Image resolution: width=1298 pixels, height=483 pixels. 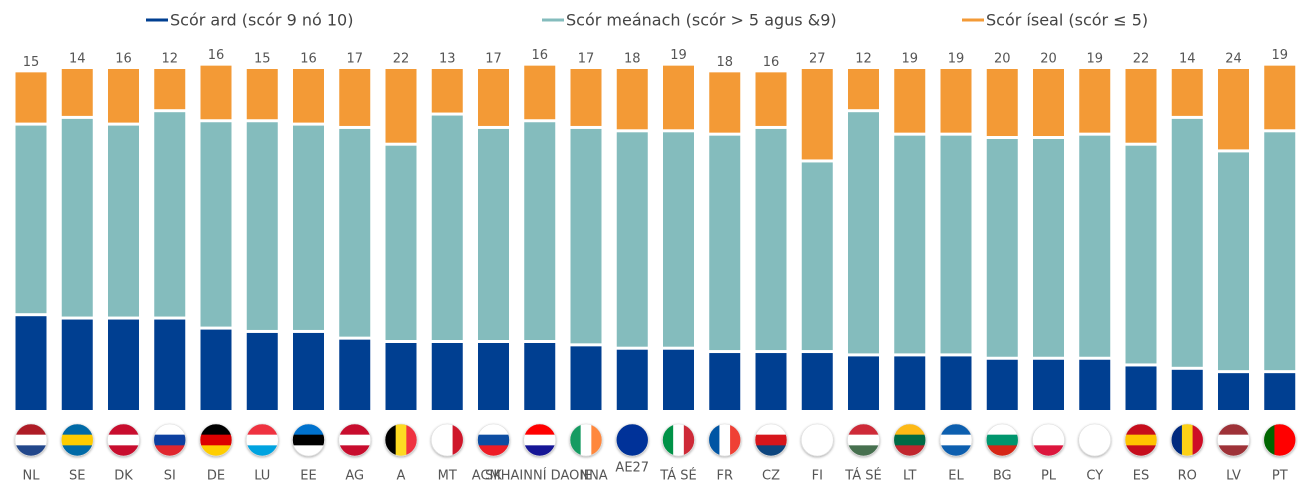 What do you see at coordinates (123, 476) in the screenshot?
I see `x-tick-label: DK` at bounding box center [123, 476].